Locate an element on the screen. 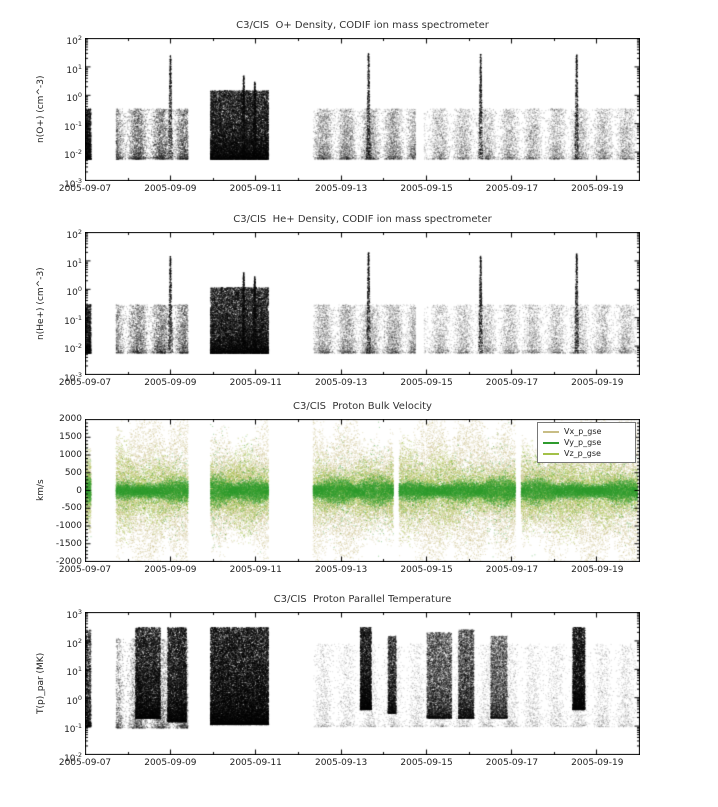 The image size is (718, 807). legend: Vx_p_gse Vy_p_gse Vz_p_gse is located at coordinates (586, 442).